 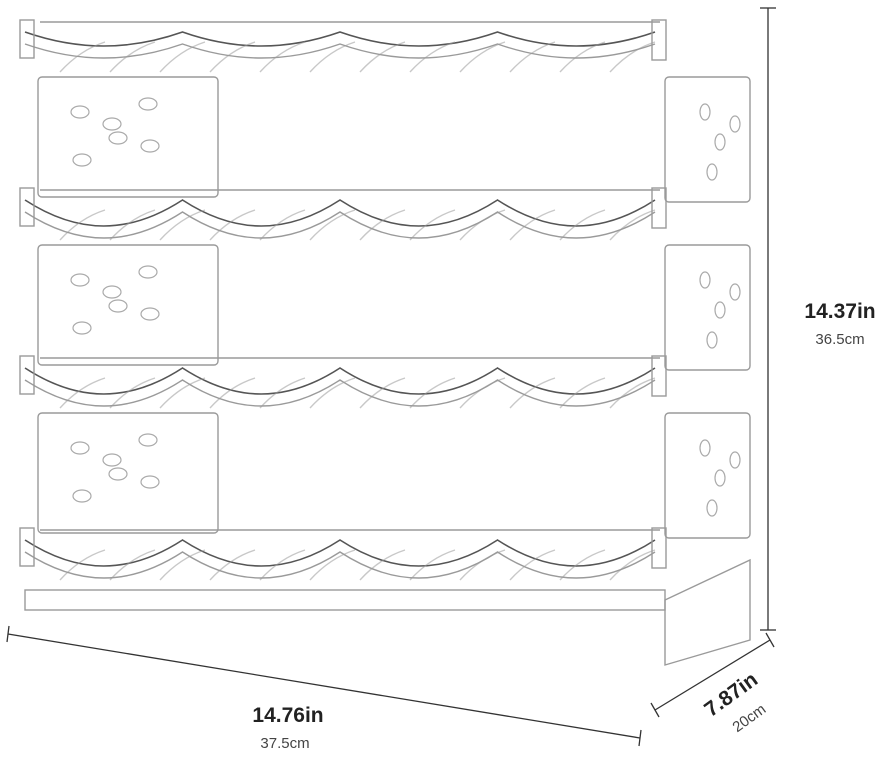 I want to click on height-imperial: 14.37in, so click(x=839, y=311).